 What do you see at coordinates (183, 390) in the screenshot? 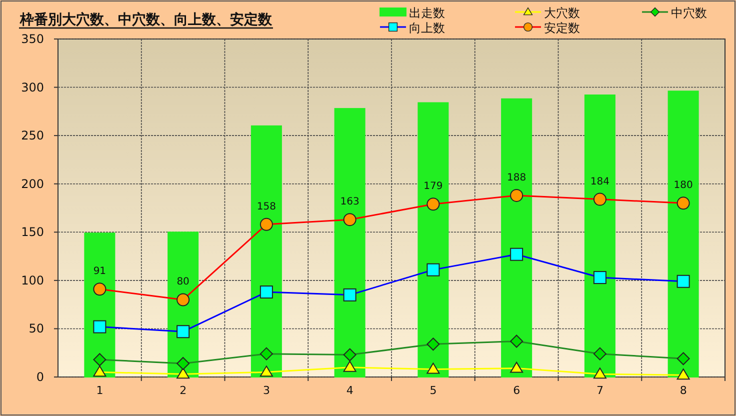
I see `x-tick-label: 2` at bounding box center [183, 390].